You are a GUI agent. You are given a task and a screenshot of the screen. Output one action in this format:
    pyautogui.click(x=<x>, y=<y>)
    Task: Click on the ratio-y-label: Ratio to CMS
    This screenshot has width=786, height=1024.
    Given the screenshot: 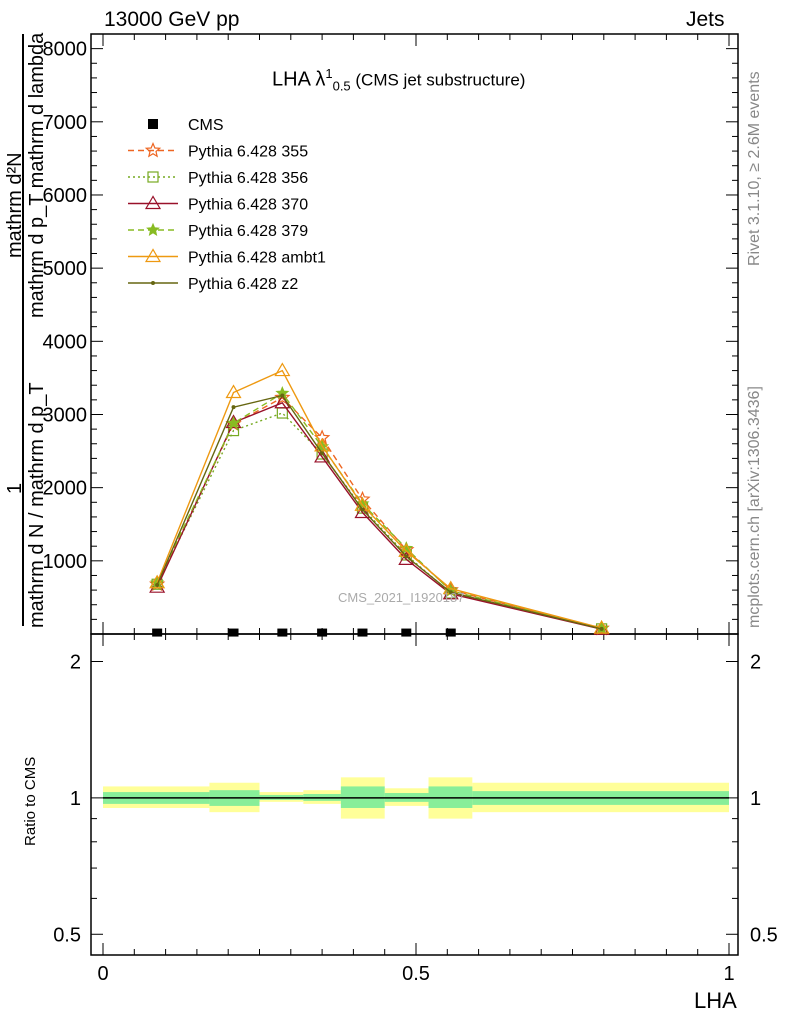 What is the action you would take?
    pyautogui.click(x=30, y=801)
    